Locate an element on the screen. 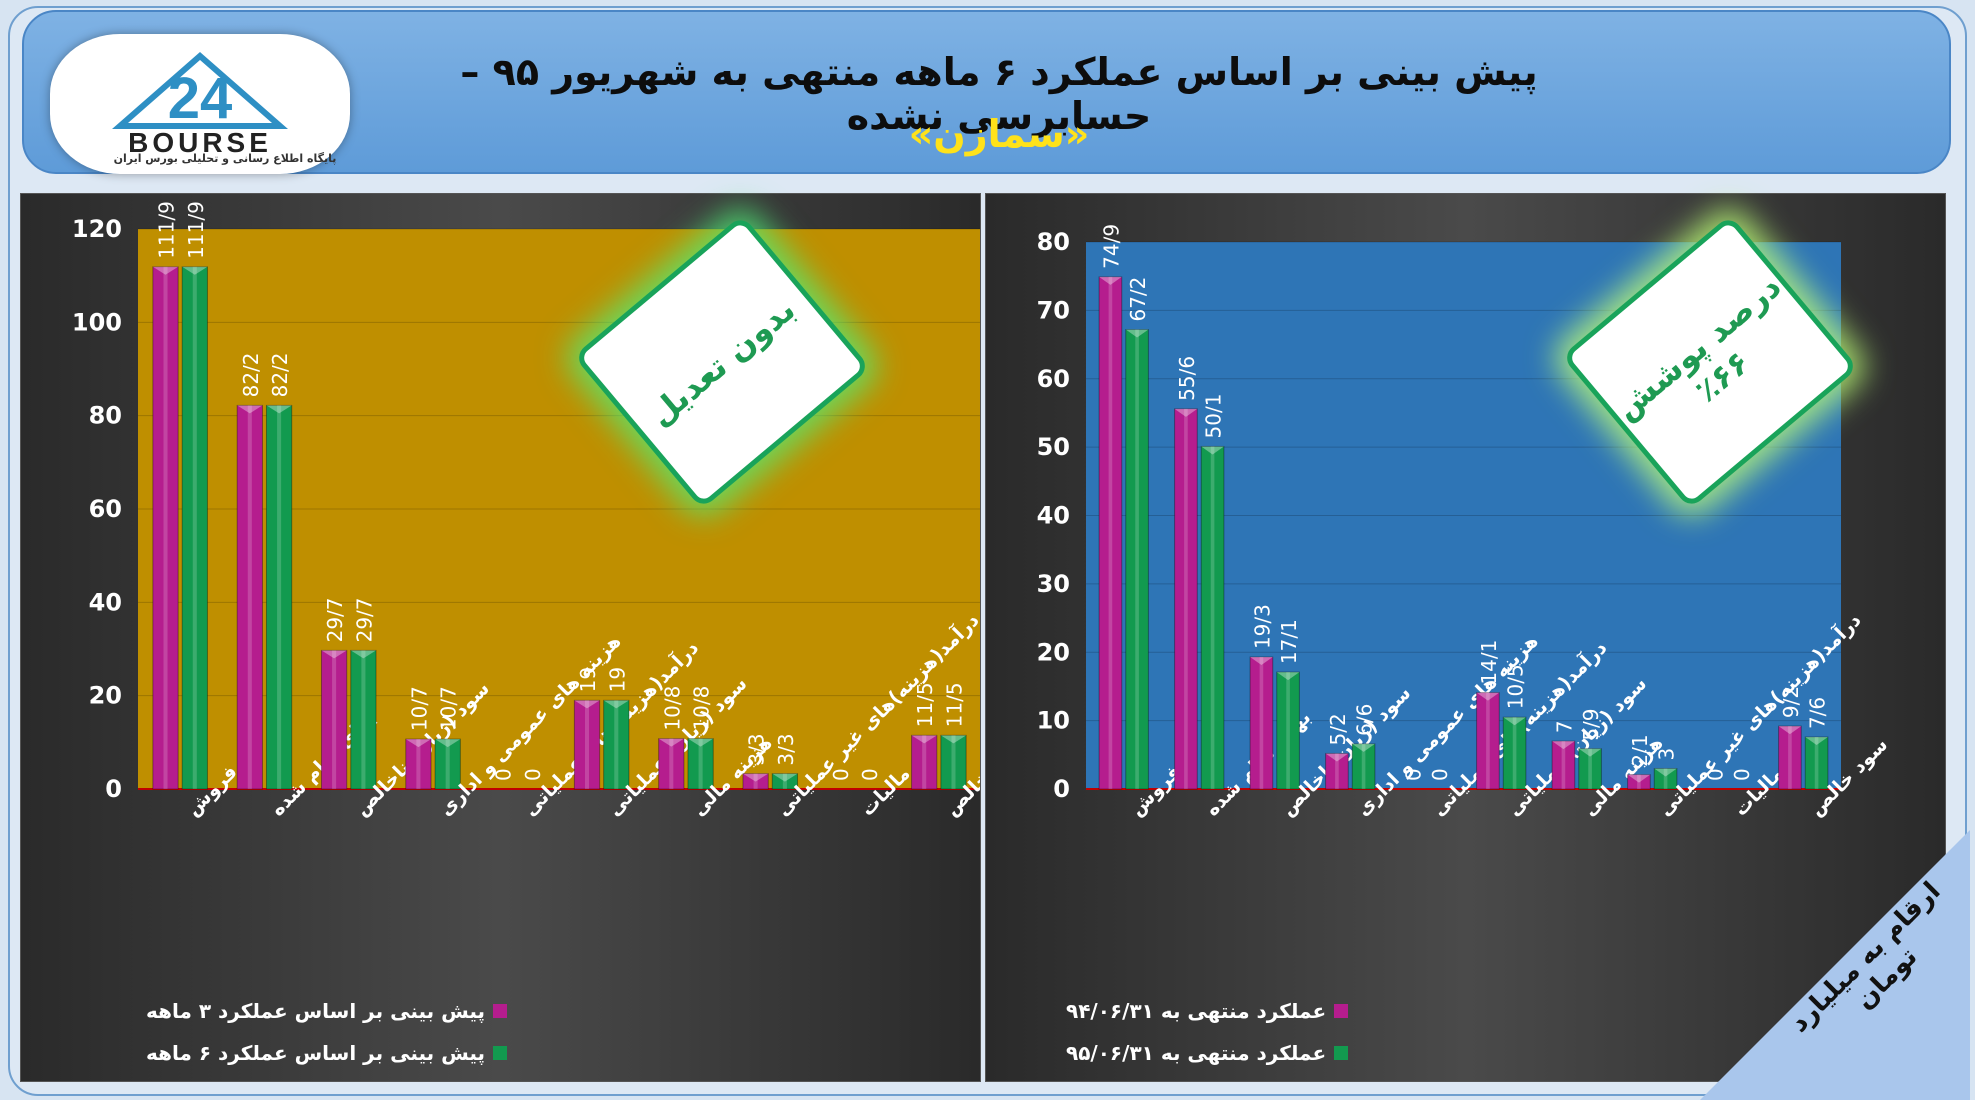  data-label: 111/9 is located at coordinates (196, 230).